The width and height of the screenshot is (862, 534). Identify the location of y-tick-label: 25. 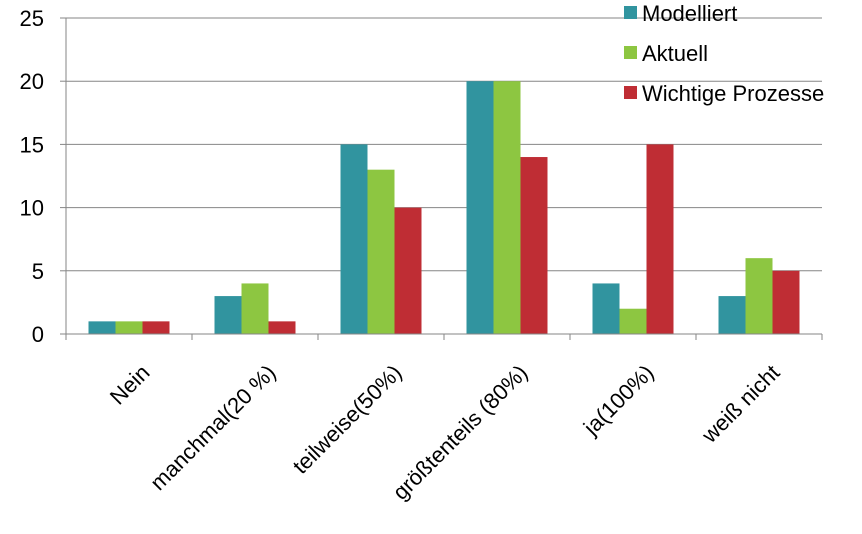
(32, 18).